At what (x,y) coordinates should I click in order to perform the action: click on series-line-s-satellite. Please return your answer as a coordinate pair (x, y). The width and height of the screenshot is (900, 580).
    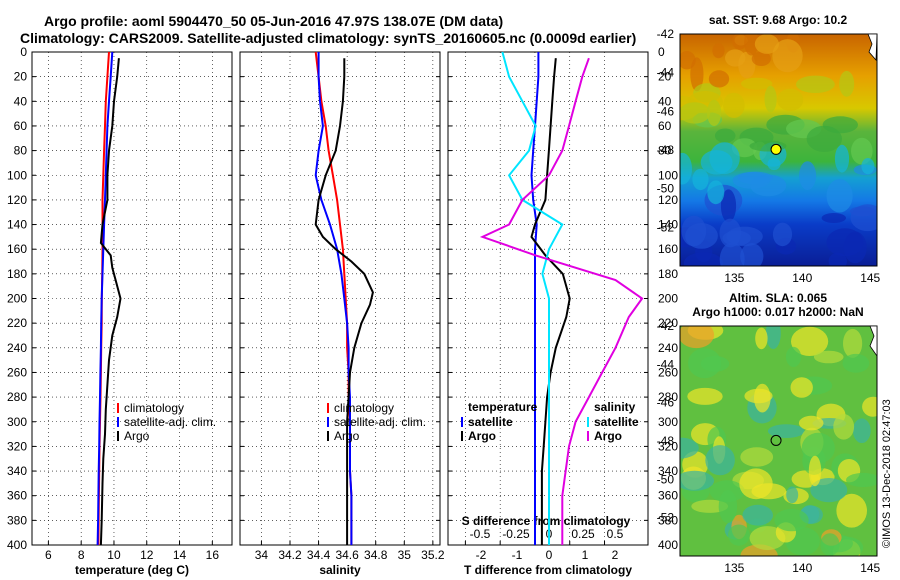
    Looking at the image, I should click on (532, 298).